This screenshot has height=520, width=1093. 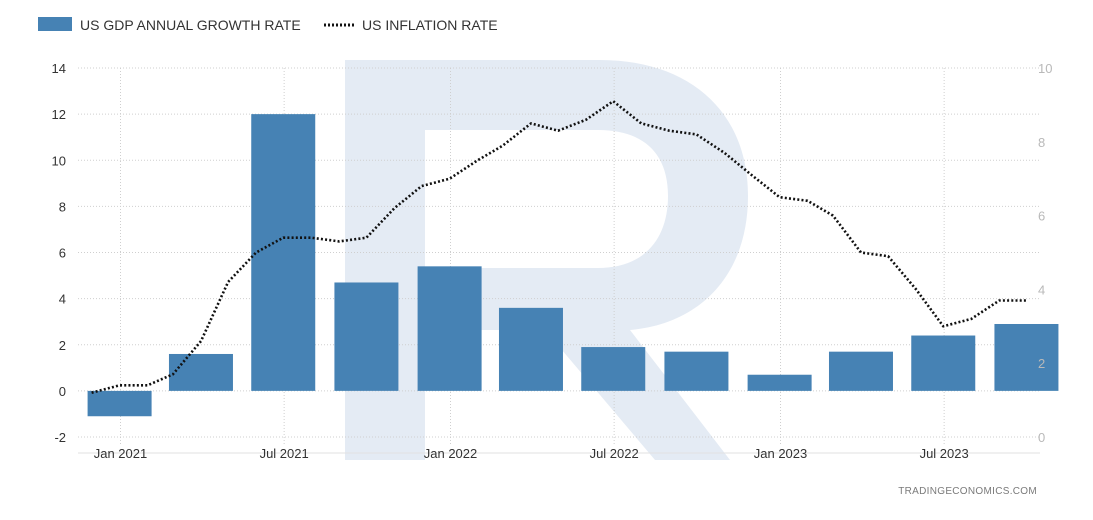 What do you see at coordinates (62, 206) in the screenshot?
I see `left-tick-label: 8` at bounding box center [62, 206].